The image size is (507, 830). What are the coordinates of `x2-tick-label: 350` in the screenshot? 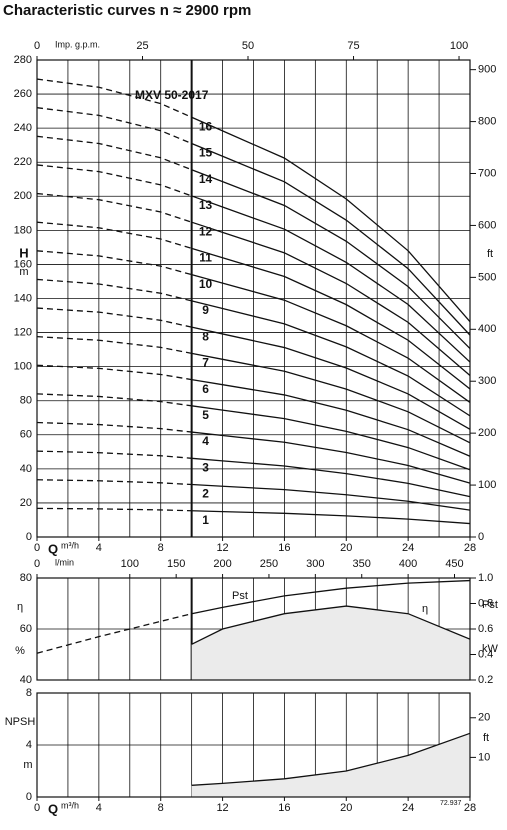 It's located at (362, 564).